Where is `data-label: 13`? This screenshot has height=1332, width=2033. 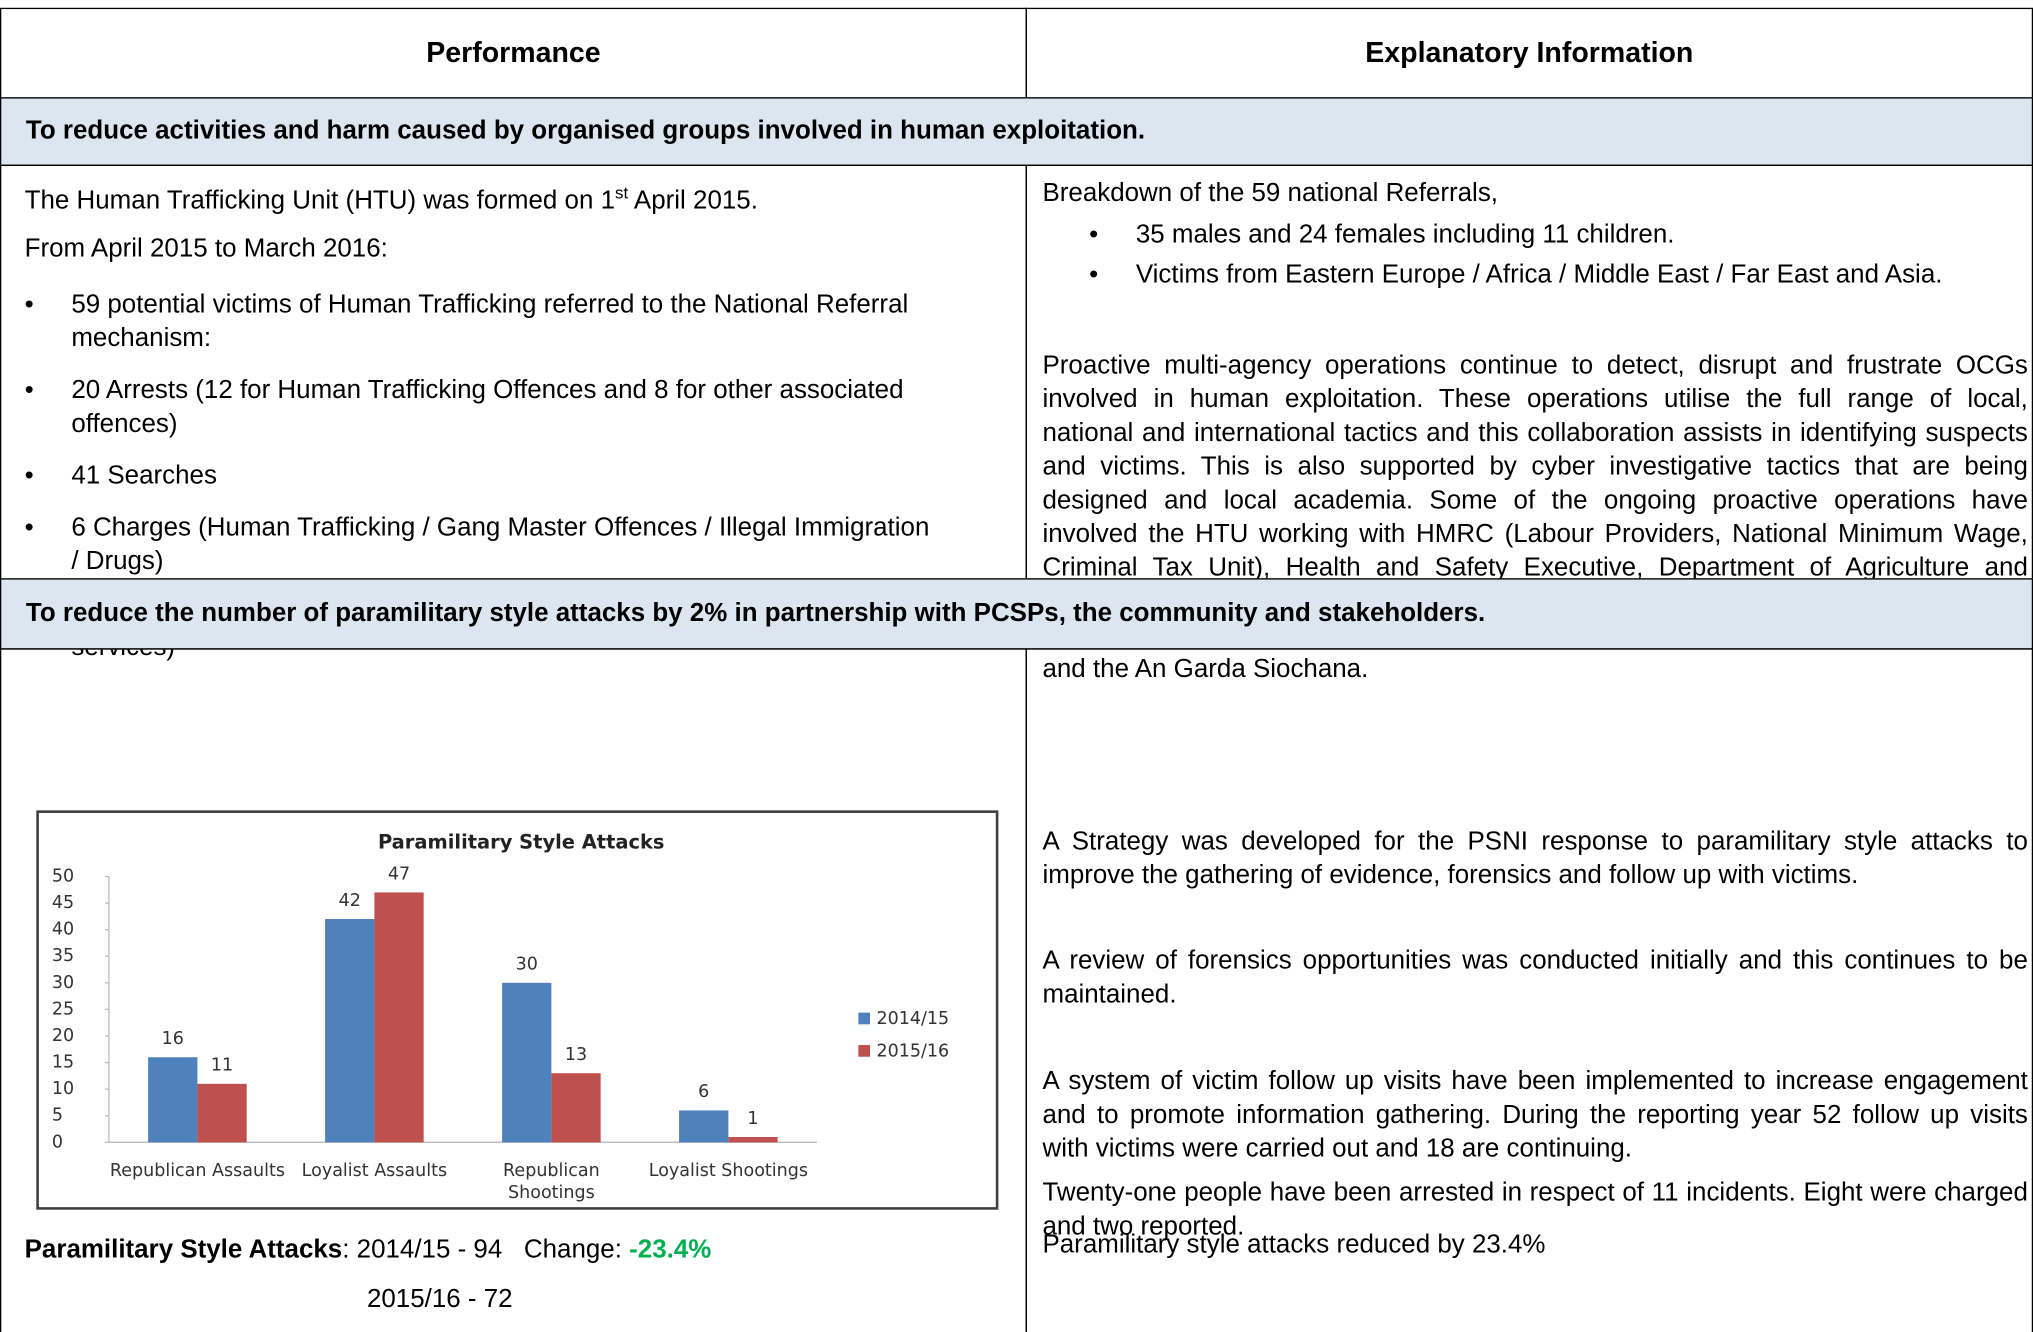
data-label: 13 is located at coordinates (576, 1055).